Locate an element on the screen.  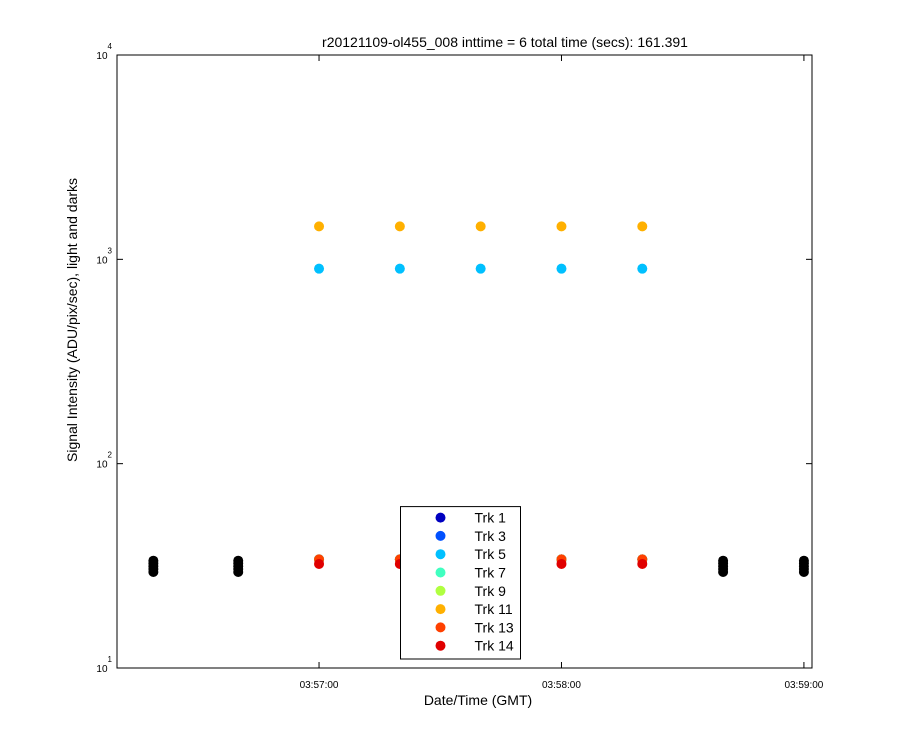
x-tick-label: 03:59:00 is located at coordinates (803, 685).